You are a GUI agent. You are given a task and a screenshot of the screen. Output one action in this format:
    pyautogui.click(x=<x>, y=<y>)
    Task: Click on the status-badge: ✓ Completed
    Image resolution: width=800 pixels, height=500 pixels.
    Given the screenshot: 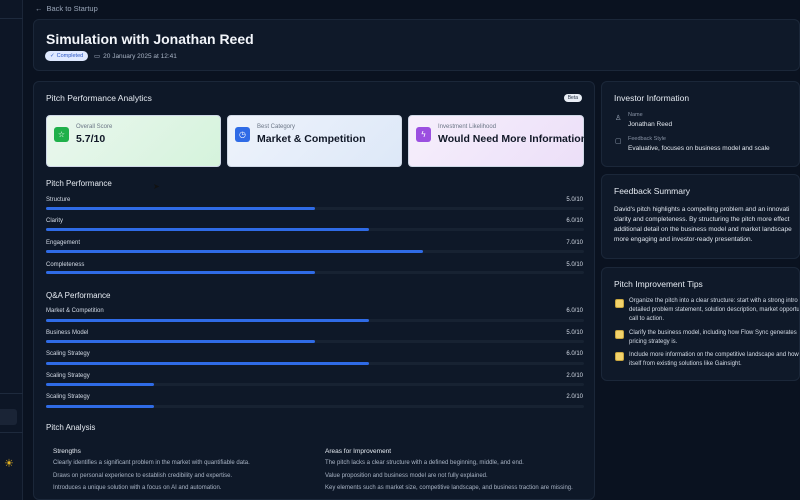 What is the action you would take?
    pyautogui.click(x=67, y=56)
    